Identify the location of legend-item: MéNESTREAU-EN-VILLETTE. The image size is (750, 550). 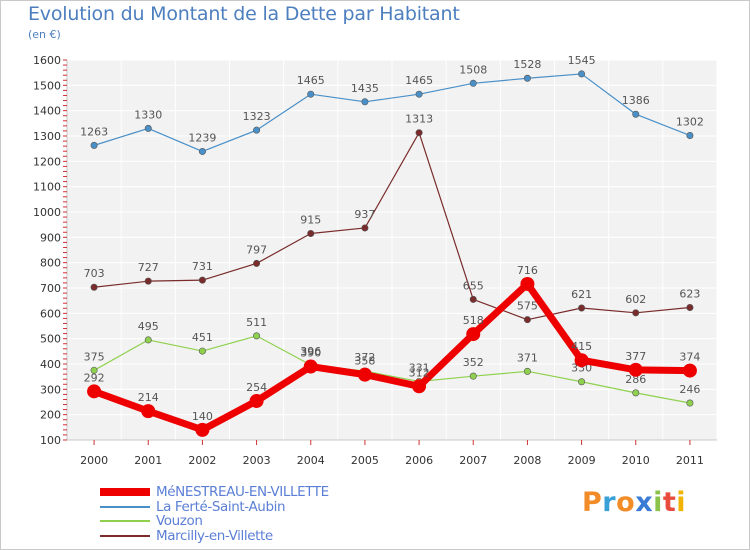
(230, 492).